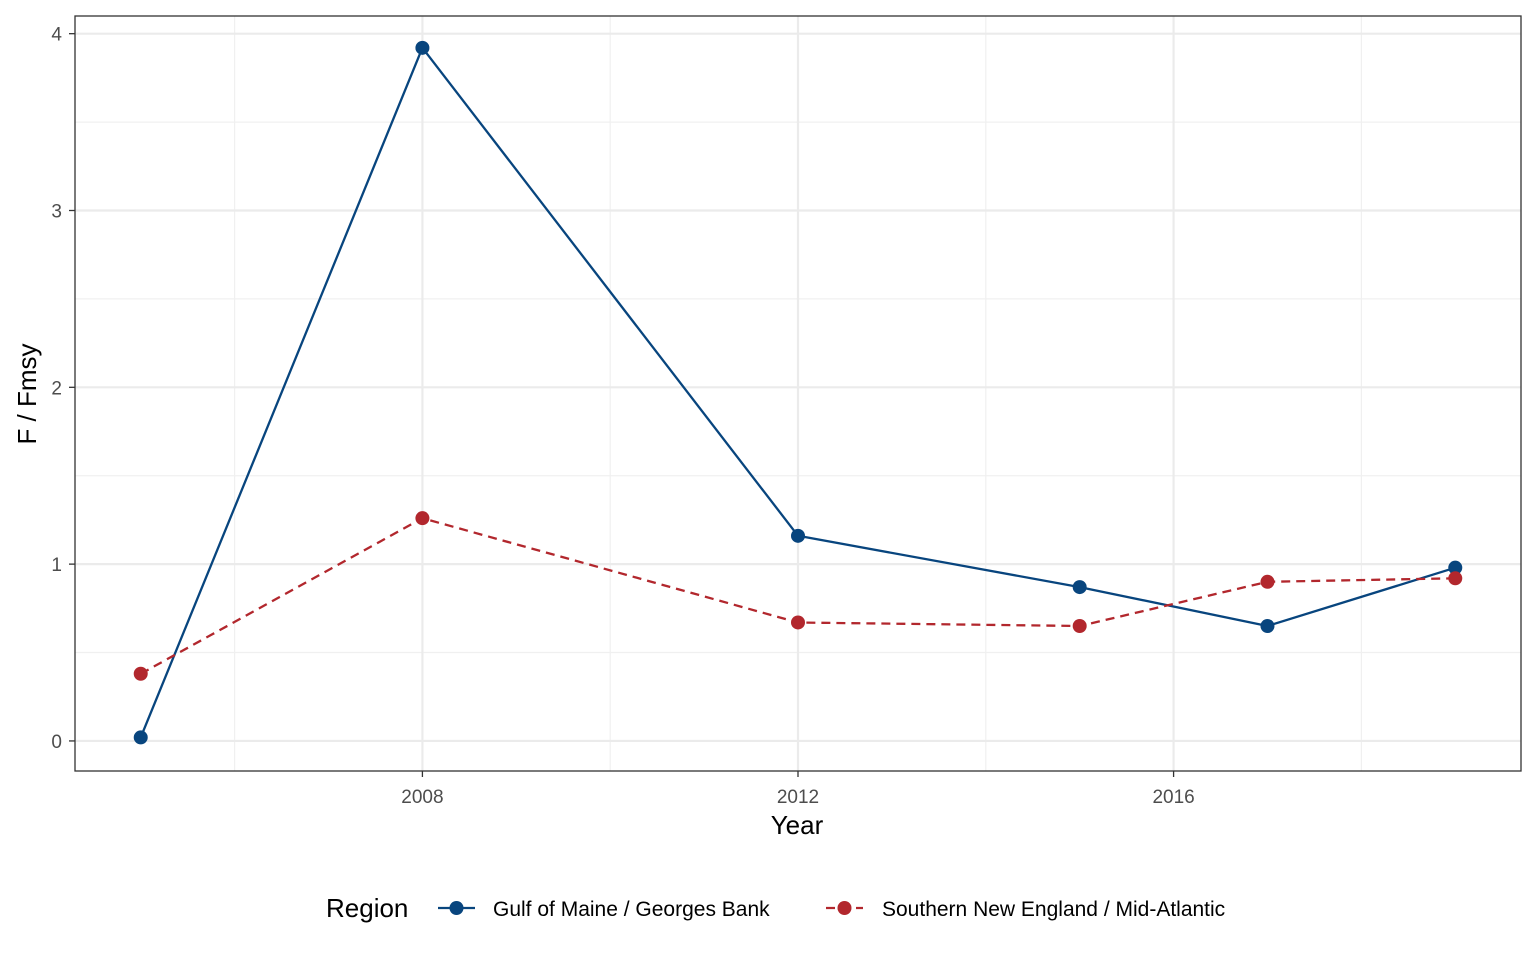  I want to click on legend-item: Gulf of Maine / Georges Bank, so click(604, 909).